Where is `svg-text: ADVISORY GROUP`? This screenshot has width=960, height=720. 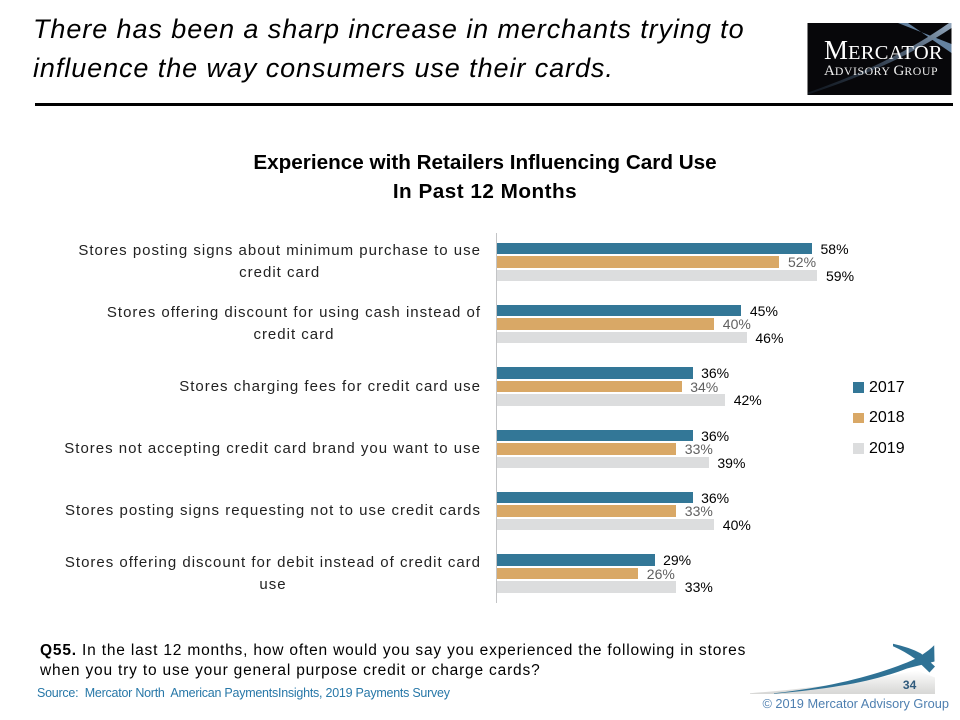 svg-text: ADVISORY GROUP is located at coordinates (881, 71).